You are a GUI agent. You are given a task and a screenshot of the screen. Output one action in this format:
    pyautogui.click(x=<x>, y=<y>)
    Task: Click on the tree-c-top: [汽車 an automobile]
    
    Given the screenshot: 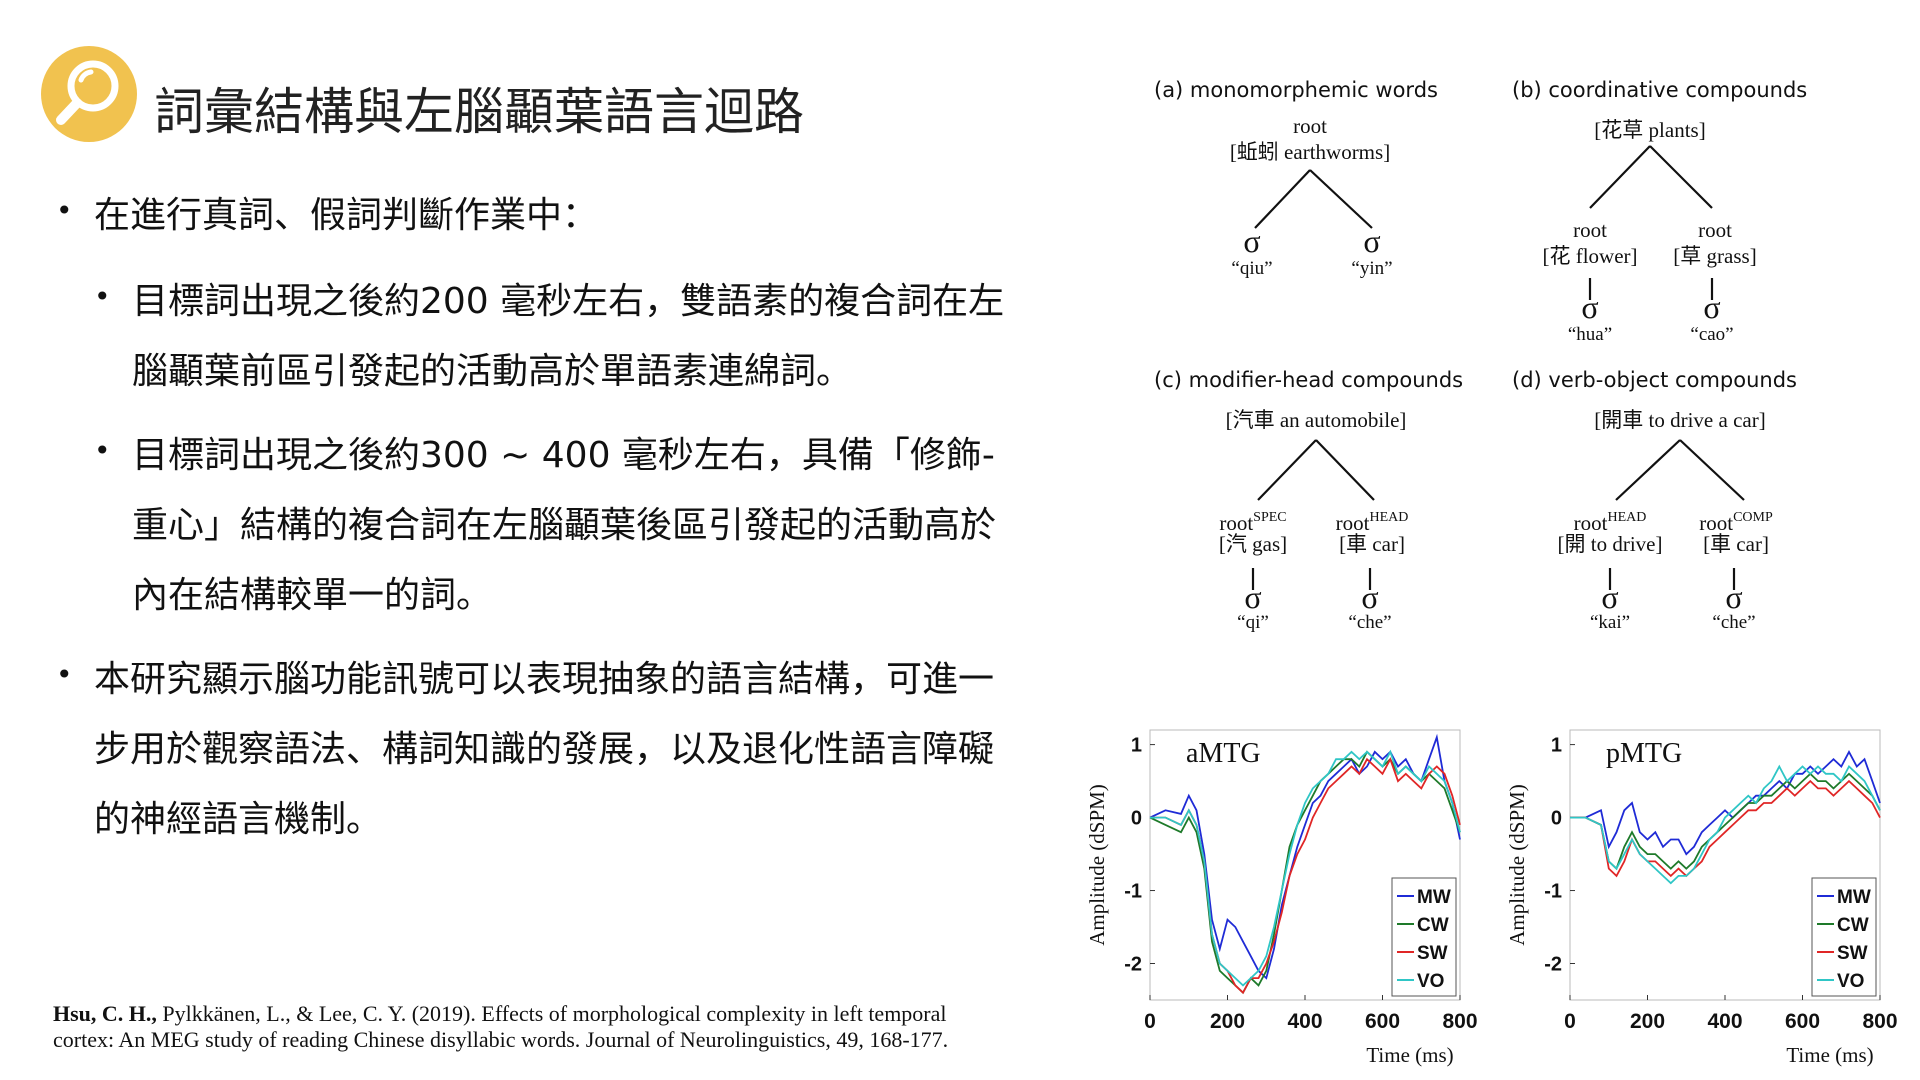 What is the action you would take?
    pyautogui.click(x=1316, y=420)
    